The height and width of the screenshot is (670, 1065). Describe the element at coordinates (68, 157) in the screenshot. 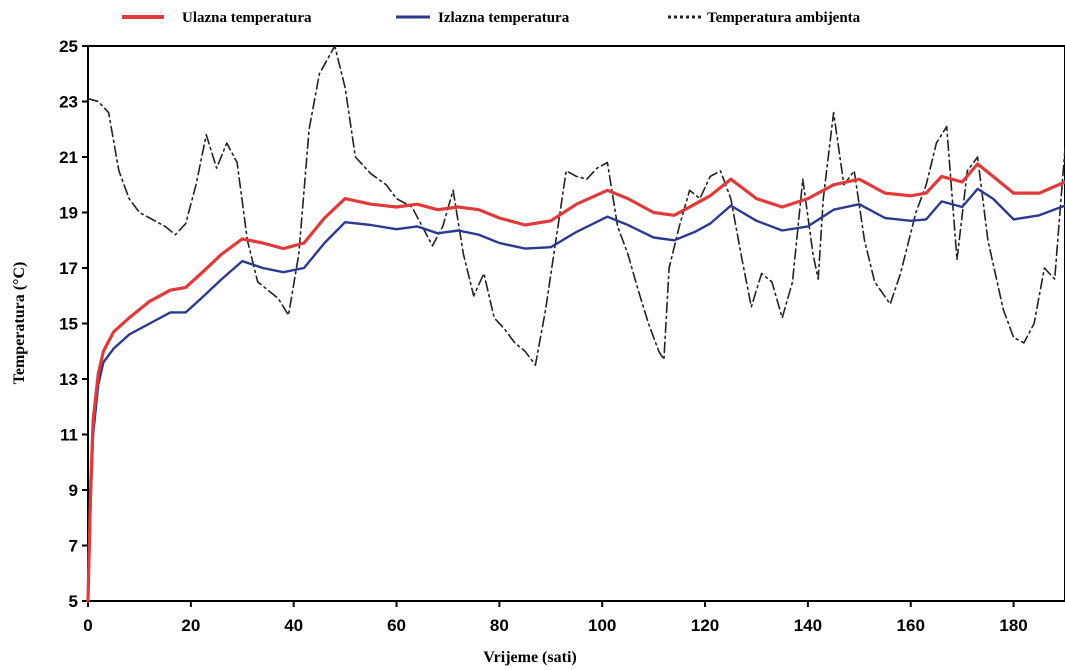

I see `y-tick-label: 21` at that location.